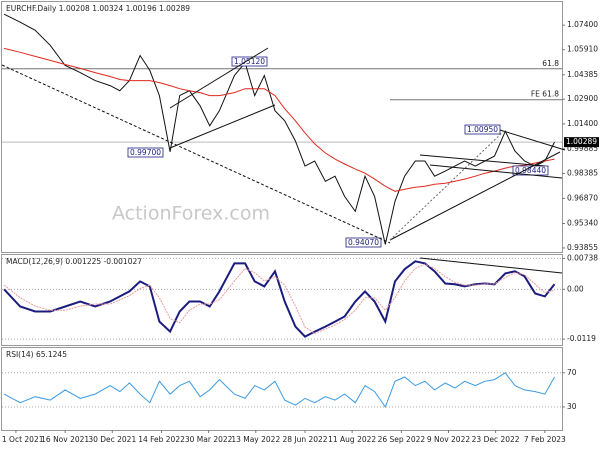  What do you see at coordinates (582, 223) in the screenshot?
I see `y-tick-label: 0.95340` at bounding box center [582, 223].